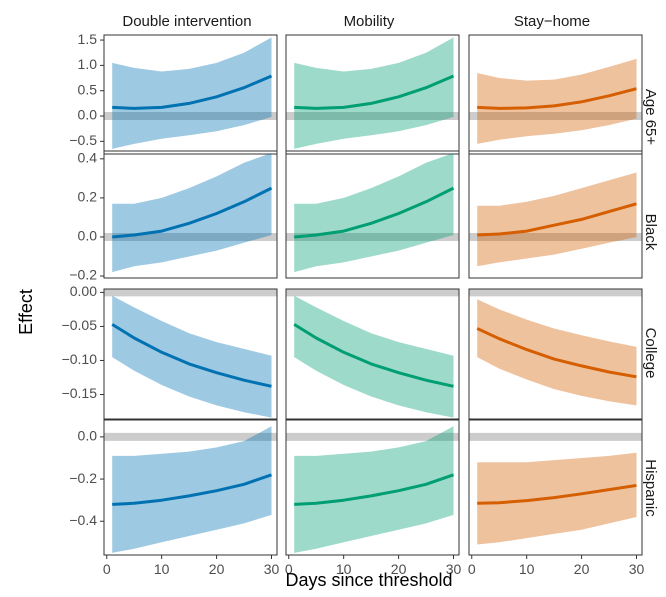 Image resolution: width=666 pixels, height=597 pixels. I want to click on estimate-line-college-mobility, so click(373, 355).